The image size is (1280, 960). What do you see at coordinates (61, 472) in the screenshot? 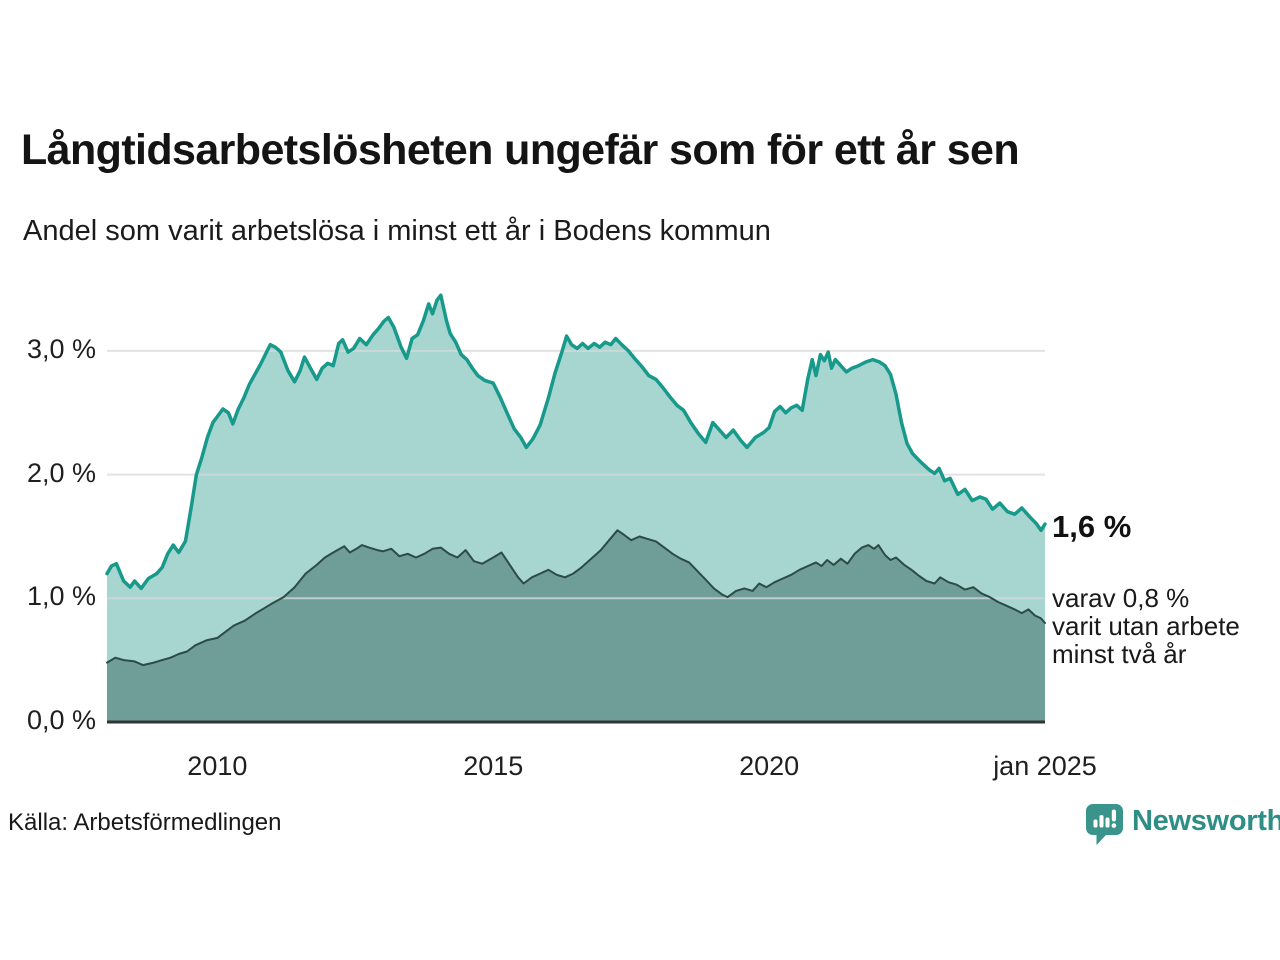
I see `y-tick-label: 2,0 %` at bounding box center [61, 472].